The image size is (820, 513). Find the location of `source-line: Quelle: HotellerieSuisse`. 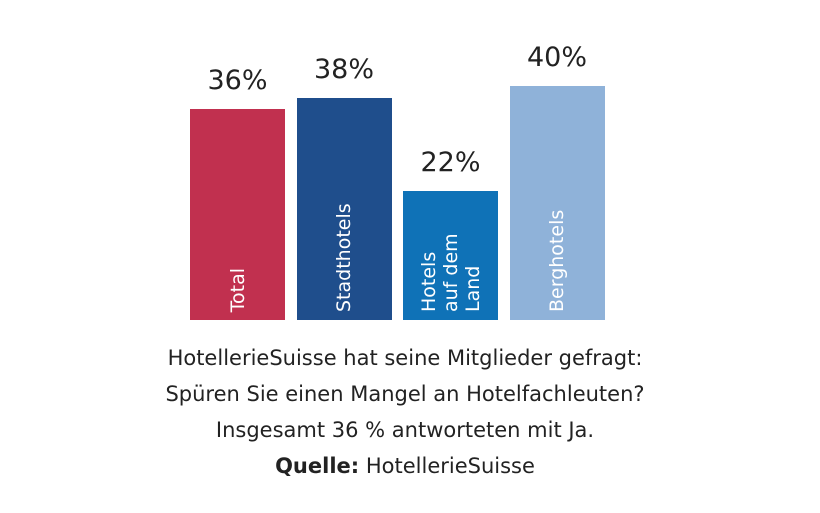

source-line: Quelle: HotellerieSuisse is located at coordinates (405, 466).